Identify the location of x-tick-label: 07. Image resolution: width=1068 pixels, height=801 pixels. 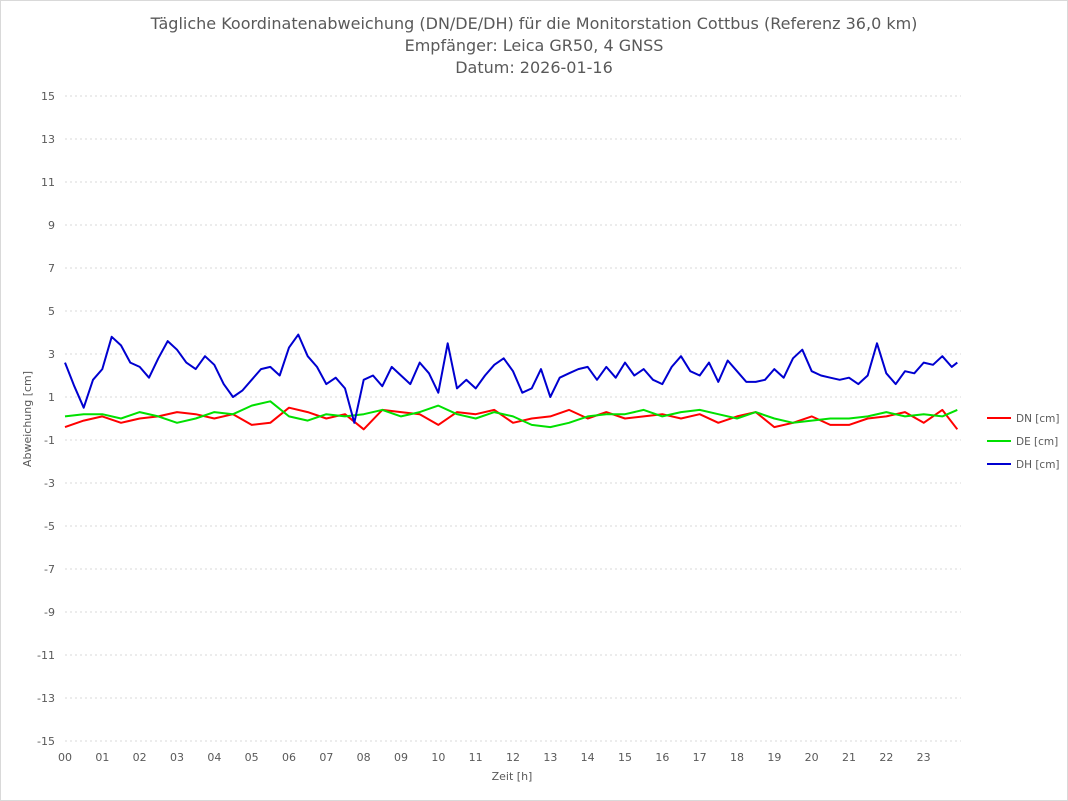
(326, 757).